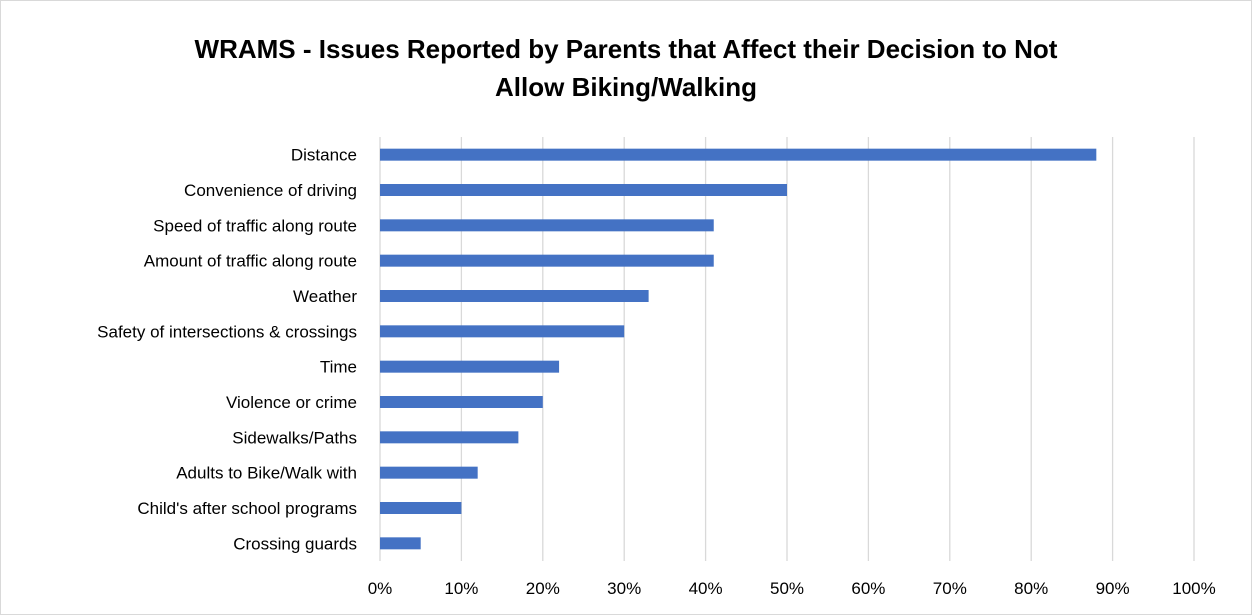 The image size is (1252, 615). What do you see at coordinates (1113, 588) in the screenshot?
I see `x-tick-label: 90%` at bounding box center [1113, 588].